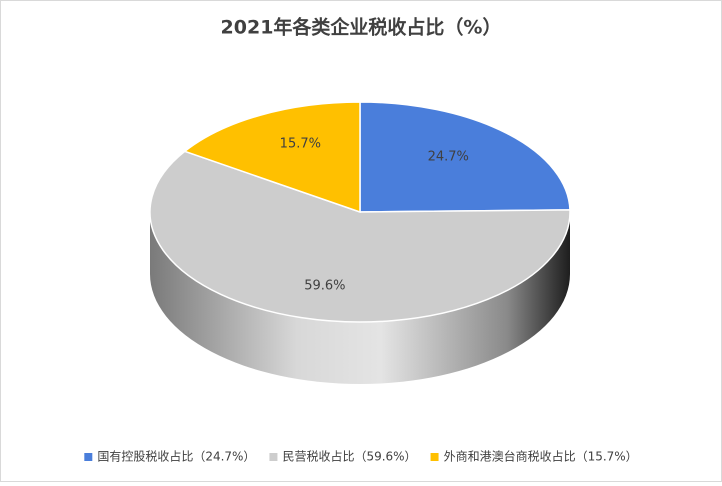  Describe the element at coordinates (349, 456) in the screenshot. I see `legend-label: 民营税收占比（59.6%）` at that location.